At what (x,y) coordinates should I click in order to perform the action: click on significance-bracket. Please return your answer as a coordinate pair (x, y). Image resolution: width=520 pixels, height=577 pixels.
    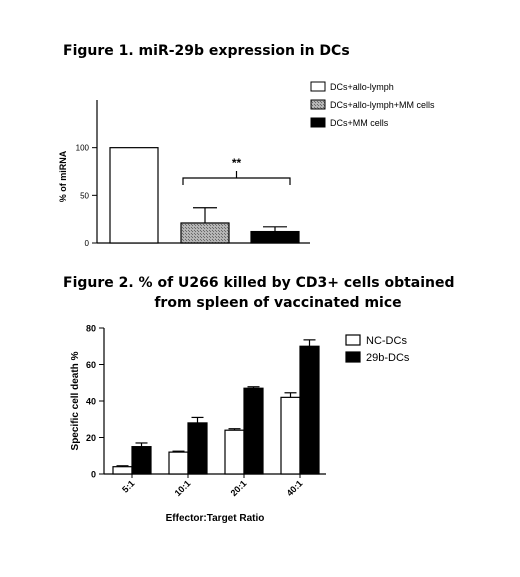
    Looking at the image, I should click on (236, 178).